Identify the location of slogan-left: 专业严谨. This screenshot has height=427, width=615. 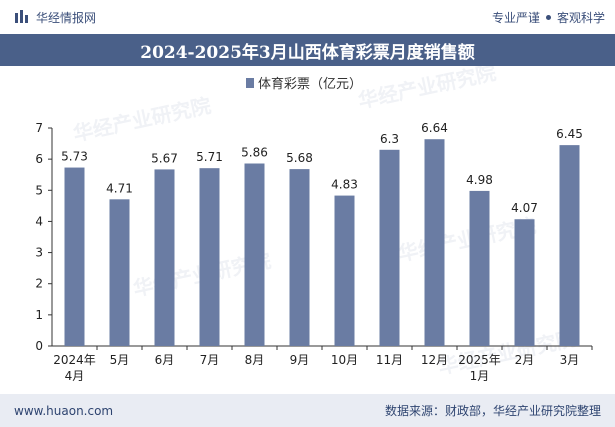
(515, 17).